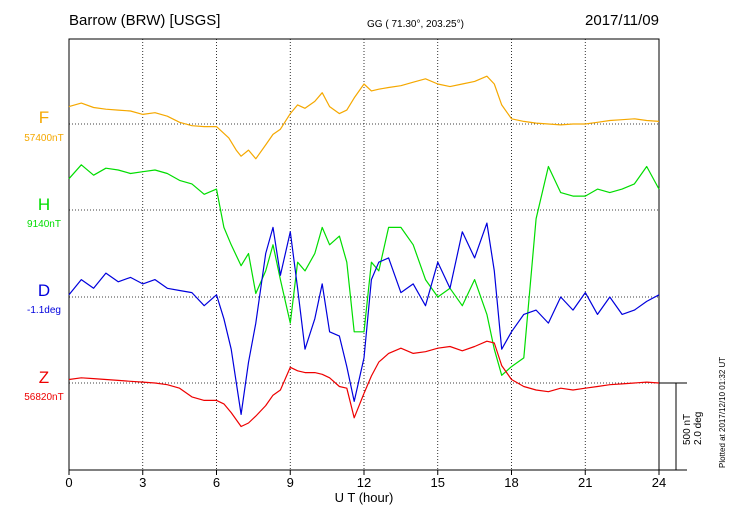  Describe the element at coordinates (44, 204) in the screenshot. I see `series-label-H: H` at that location.